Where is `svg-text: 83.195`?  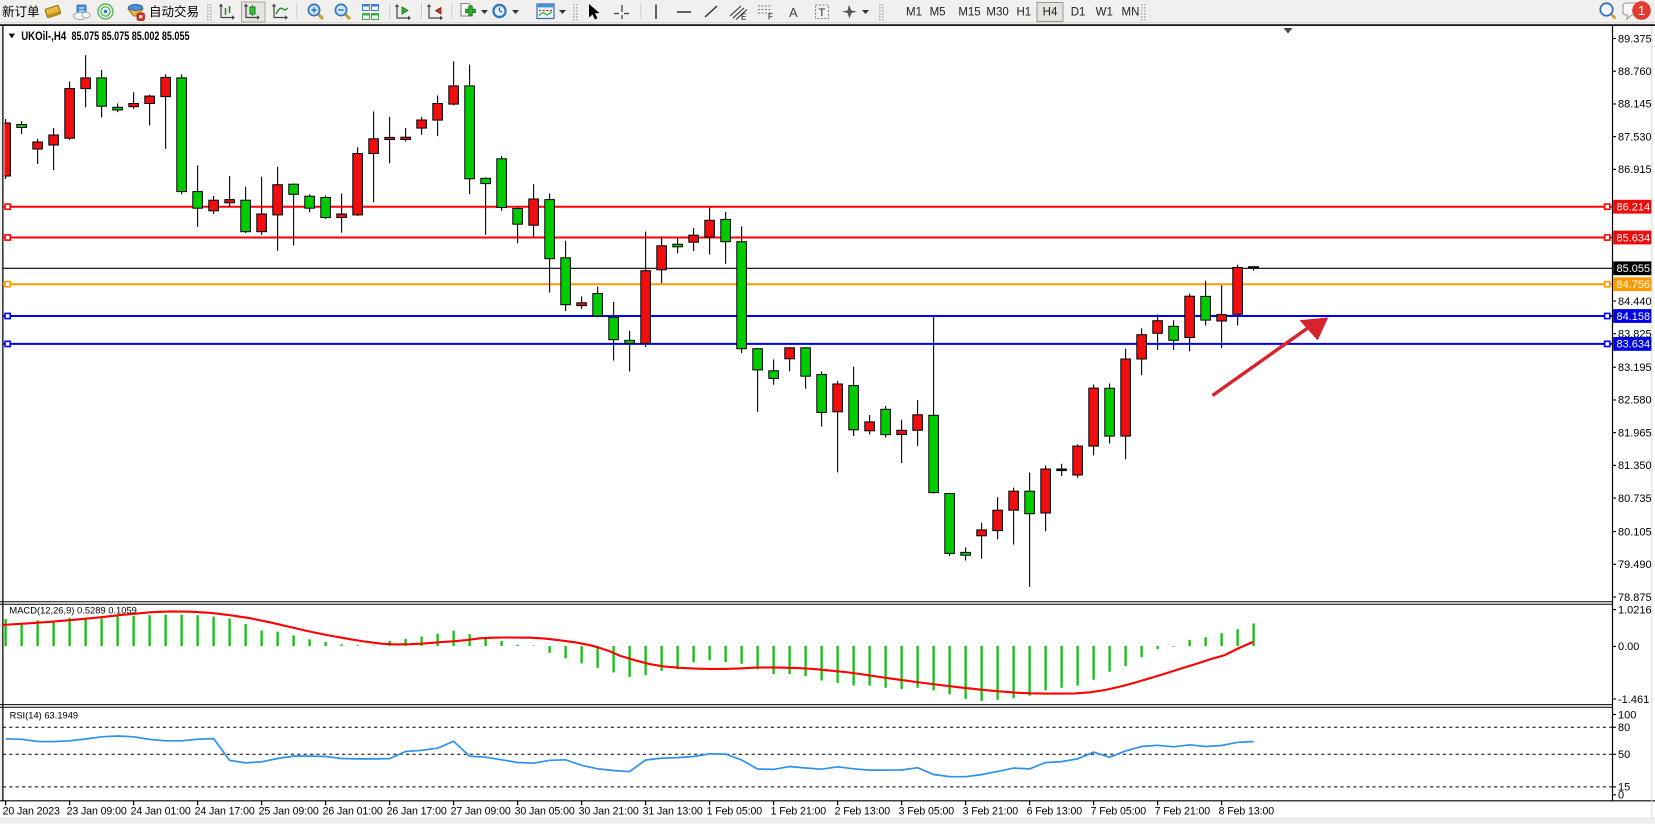
svg-text: 83.195 is located at coordinates (1635, 368).